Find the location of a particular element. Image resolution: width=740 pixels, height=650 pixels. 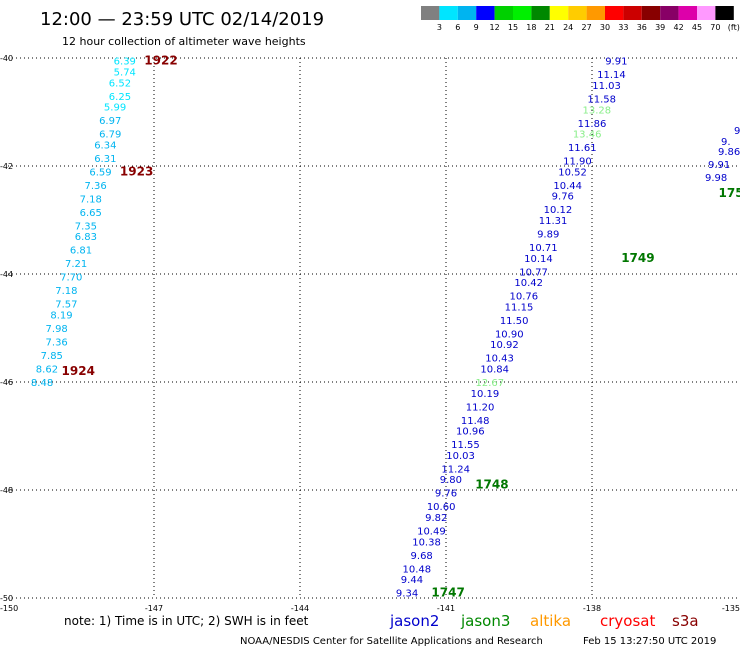

swh-value: 10.92 is located at coordinates (504, 345).